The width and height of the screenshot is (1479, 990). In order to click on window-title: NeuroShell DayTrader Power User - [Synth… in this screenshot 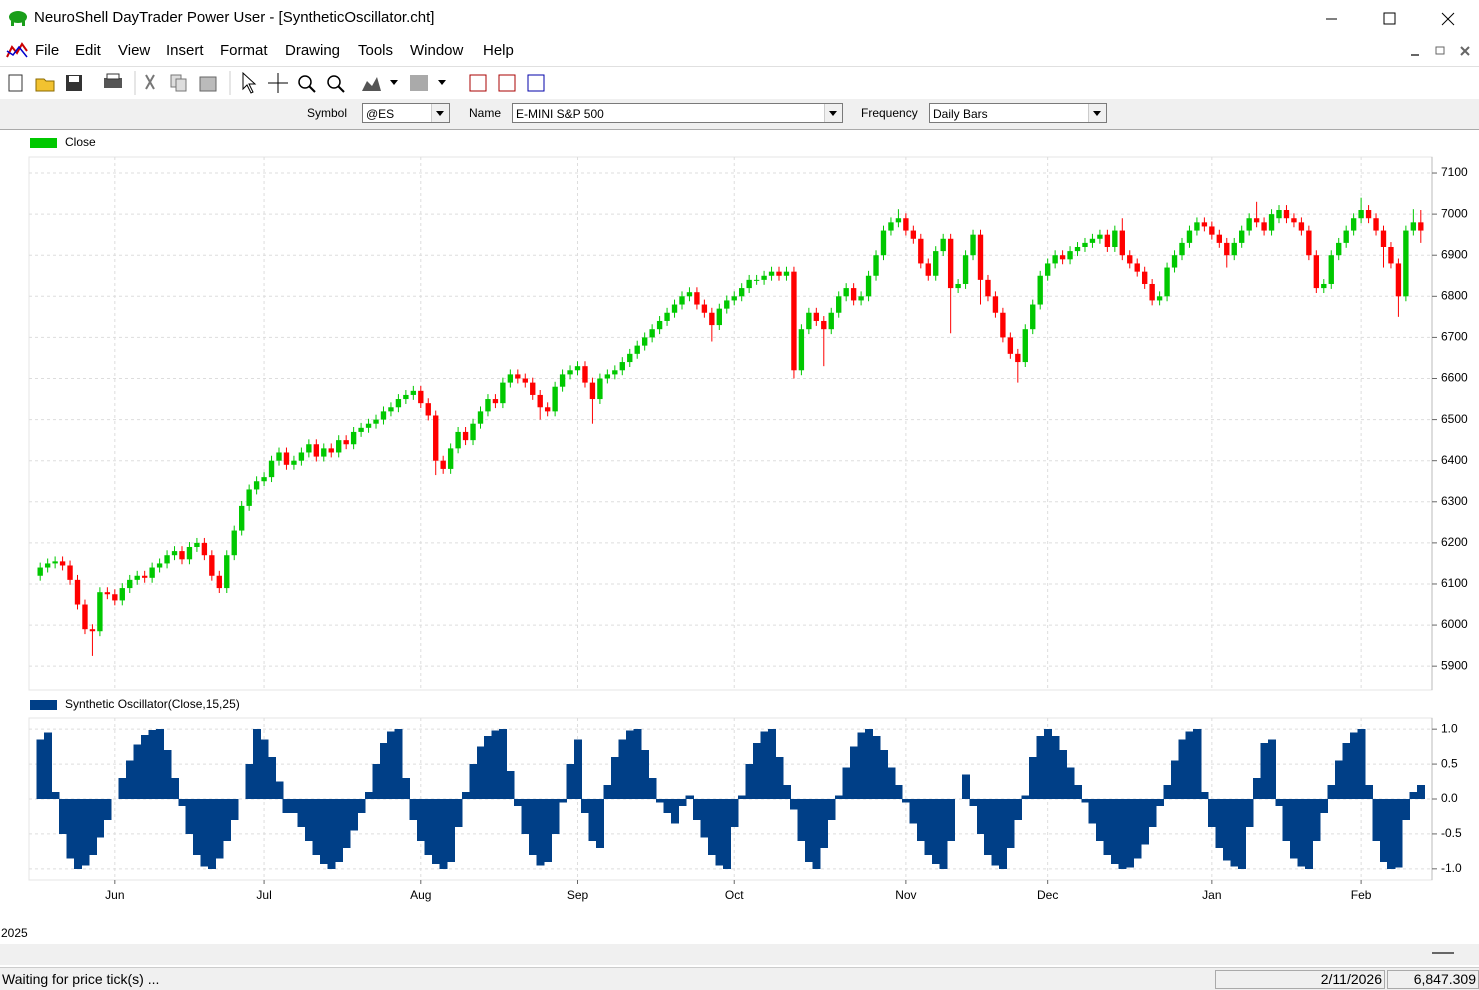, I will do `click(234, 17)`.